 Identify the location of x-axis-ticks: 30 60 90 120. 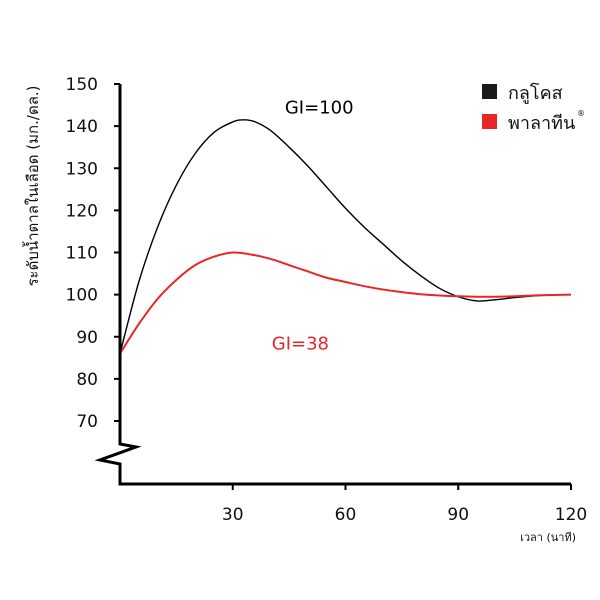
(404, 504).